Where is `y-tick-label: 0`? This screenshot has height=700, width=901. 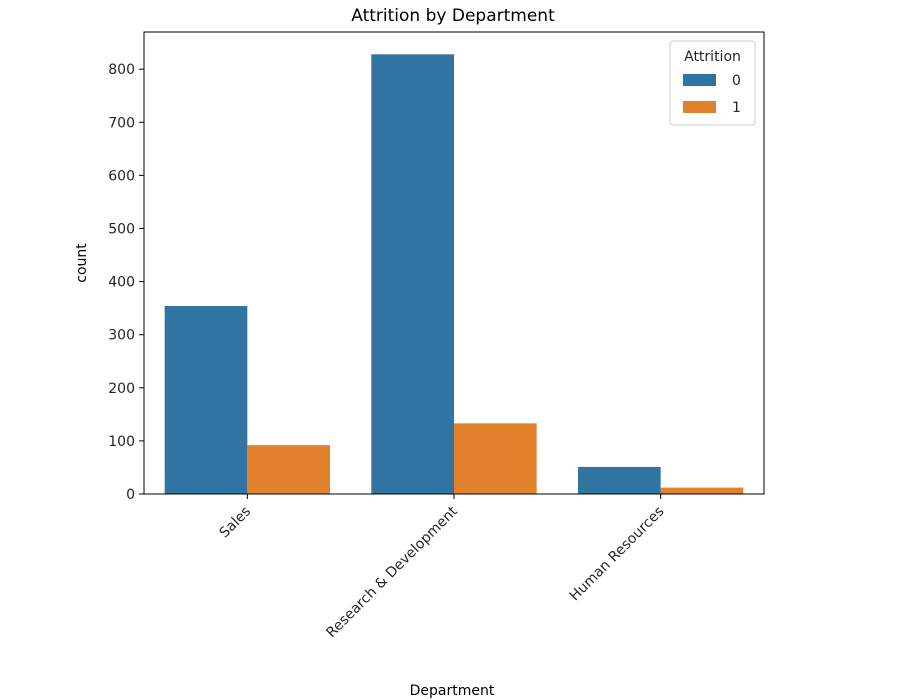 y-tick-label: 0 is located at coordinates (130, 495).